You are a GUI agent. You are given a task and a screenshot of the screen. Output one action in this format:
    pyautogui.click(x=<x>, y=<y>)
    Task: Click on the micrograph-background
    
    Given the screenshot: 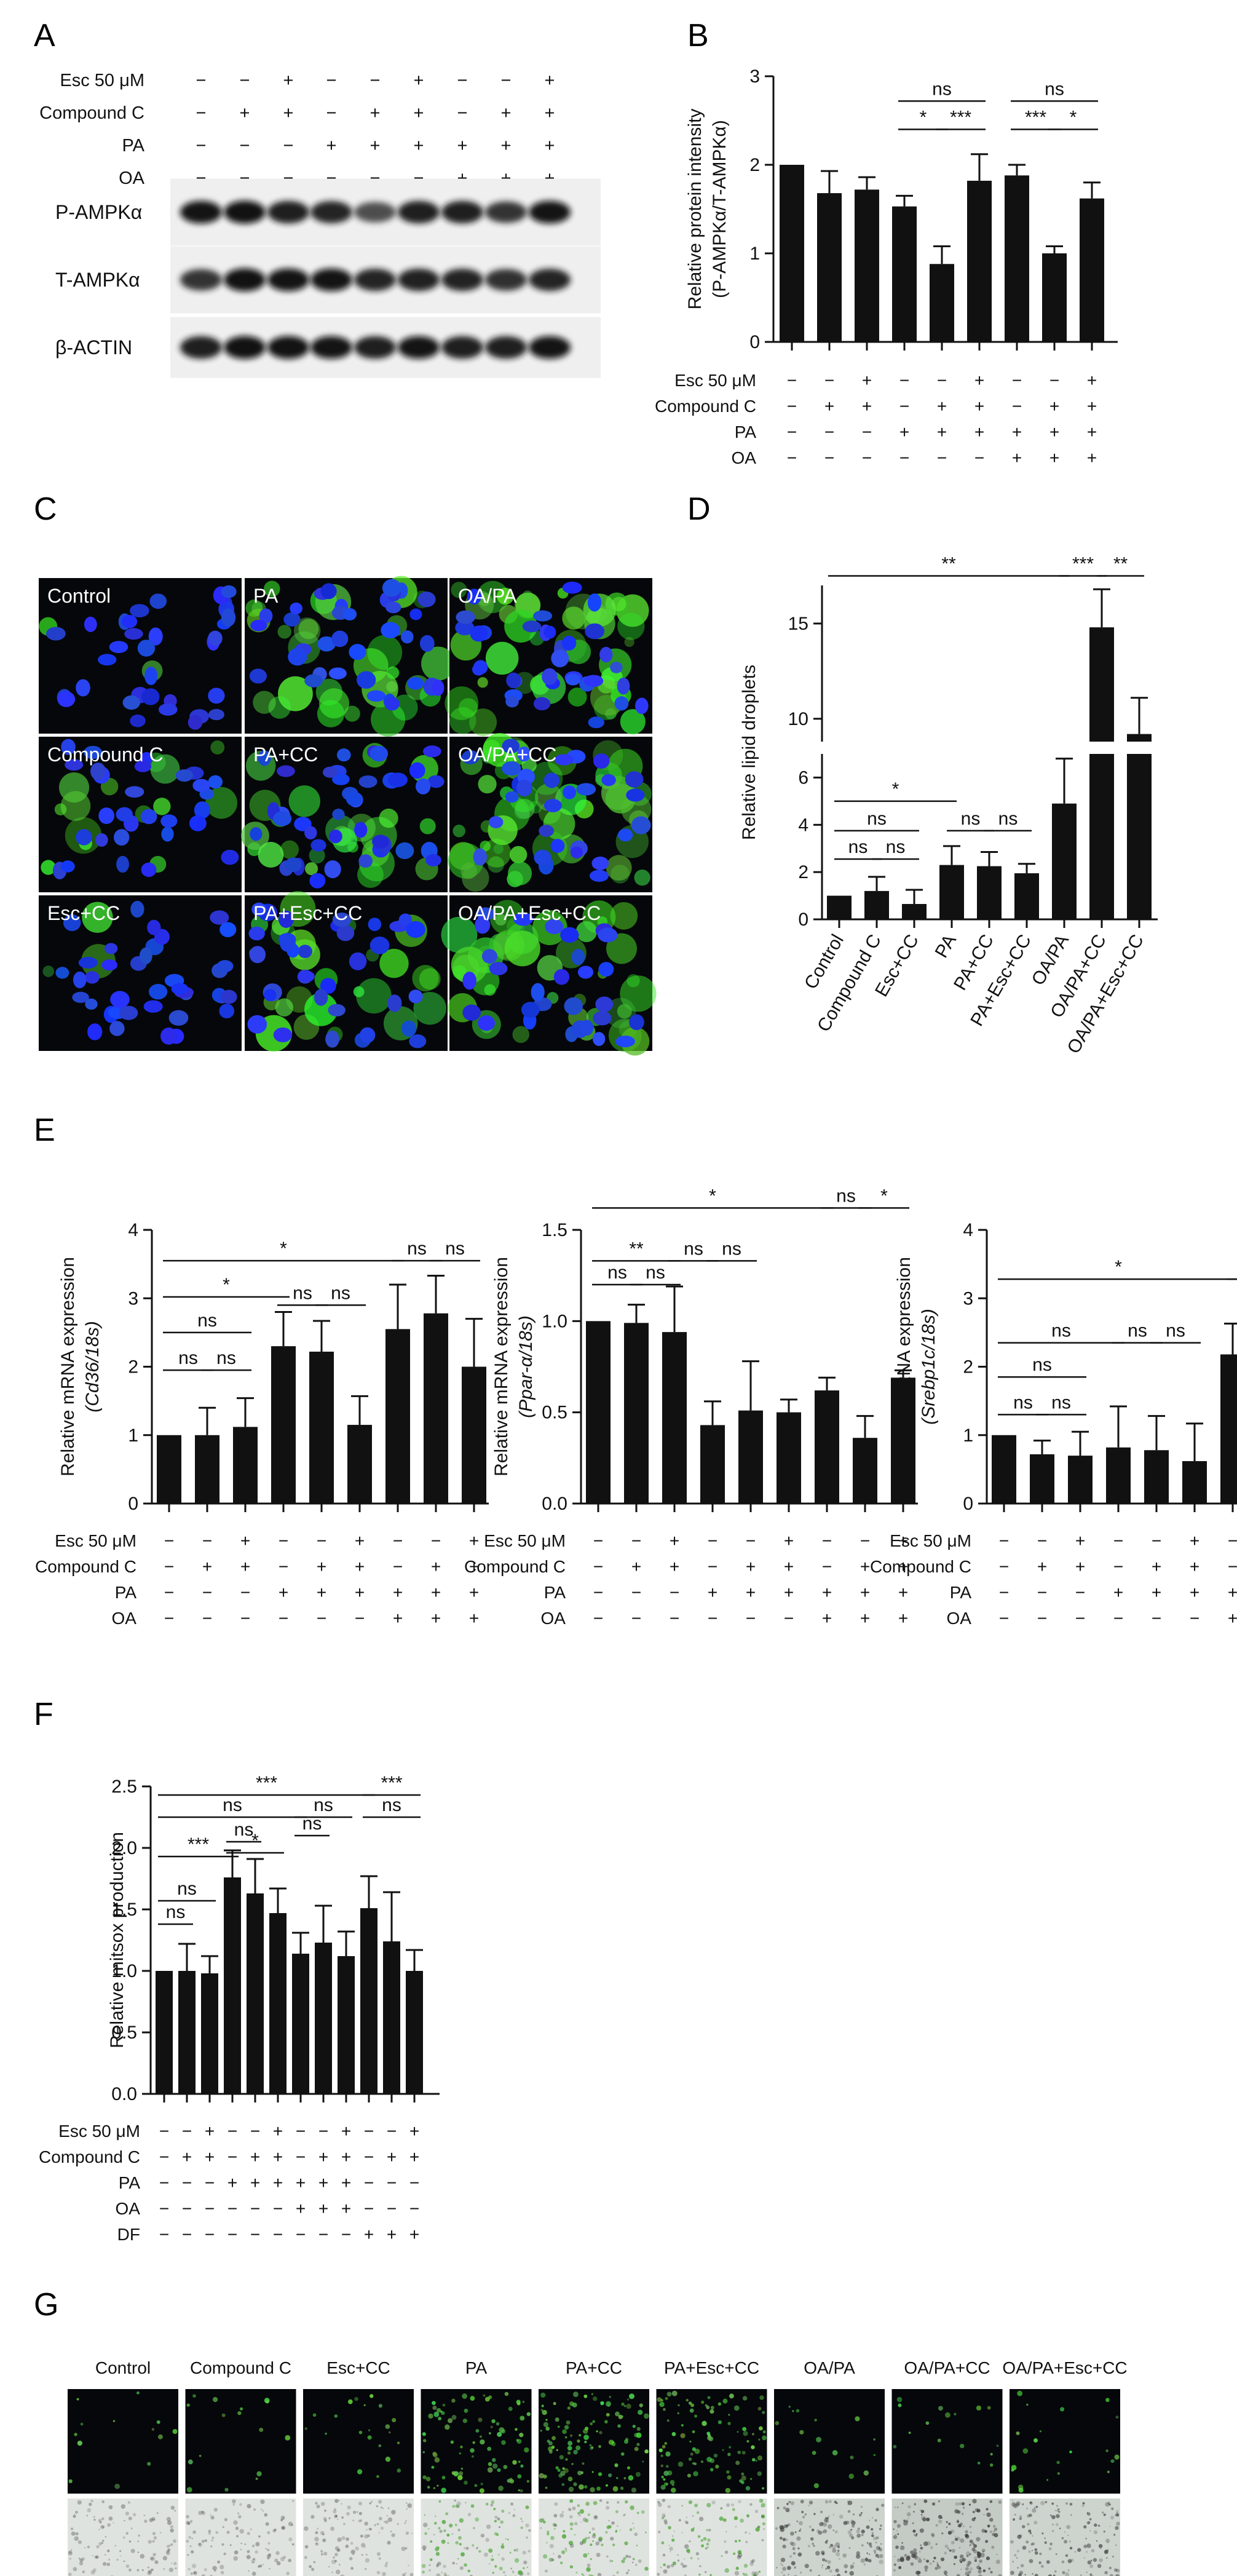 What is the action you would take?
    pyautogui.click(x=123, y=2441)
    